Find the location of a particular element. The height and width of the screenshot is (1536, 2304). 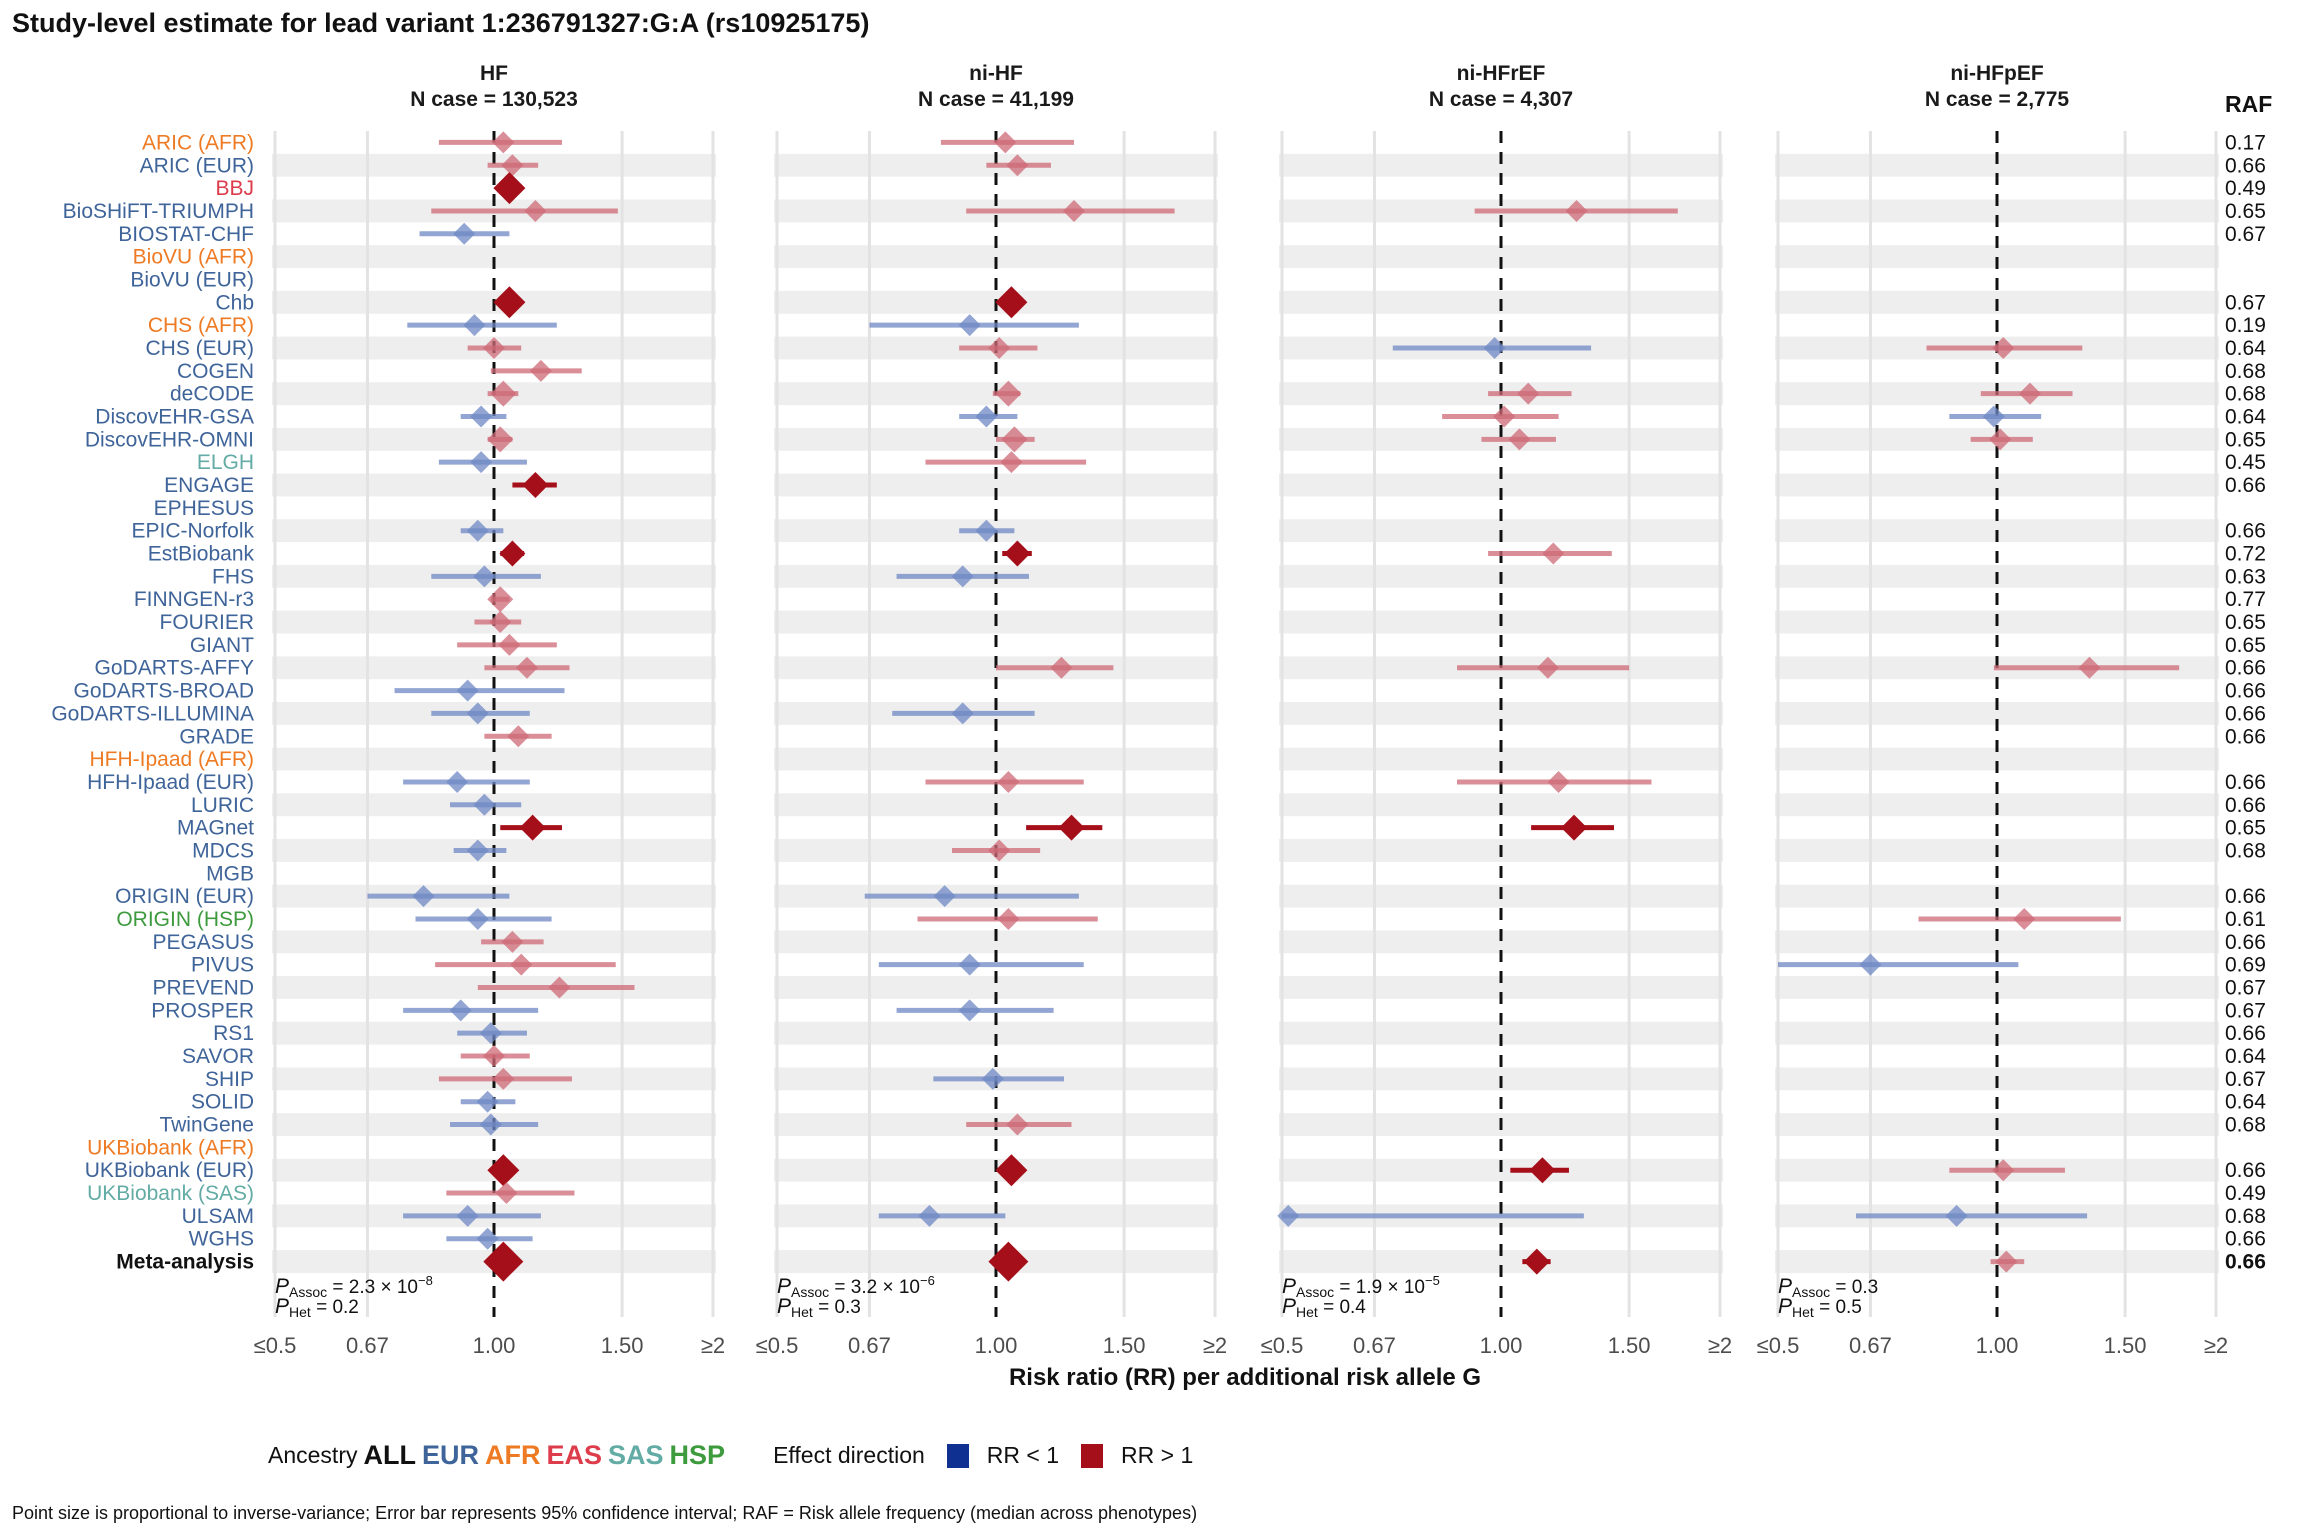

study-label: deCODE is located at coordinates (212, 394).